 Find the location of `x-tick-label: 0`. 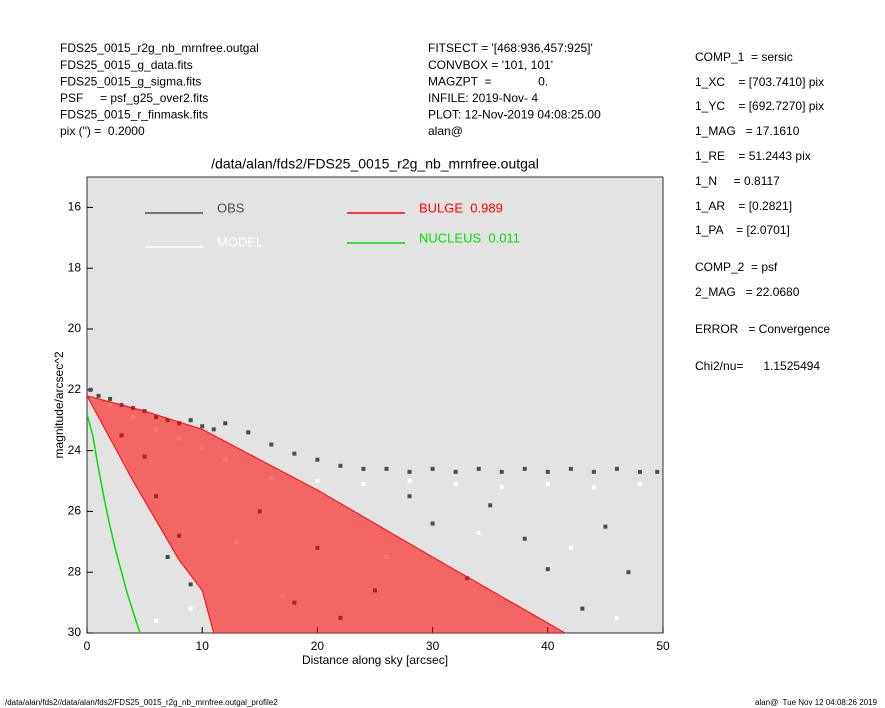

x-tick-label: 0 is located at coordinates (87, 646).